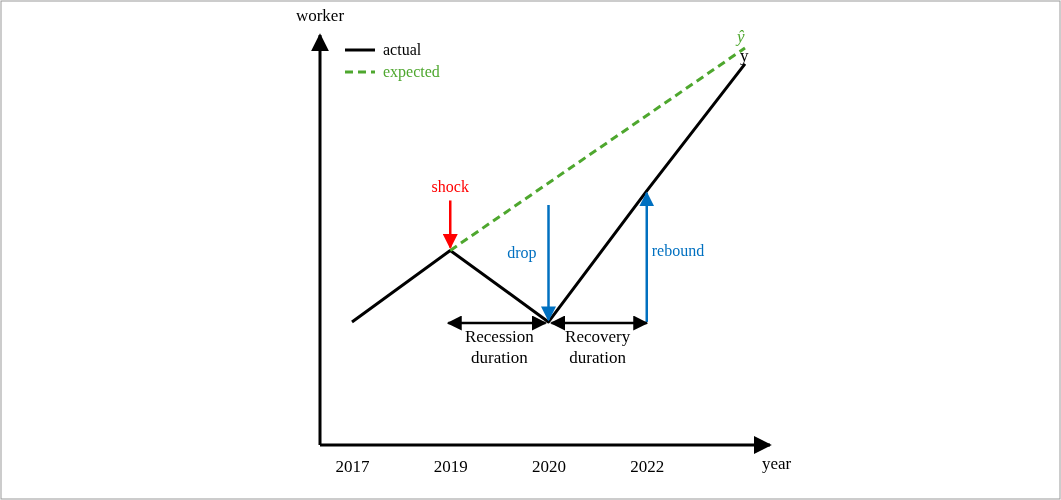 Image resolution: width=1061 pixels, height=500 pixels. Describe the element at coordinates (320, 15) in the screenshot. I see `y-axis-title: worker` at that location.